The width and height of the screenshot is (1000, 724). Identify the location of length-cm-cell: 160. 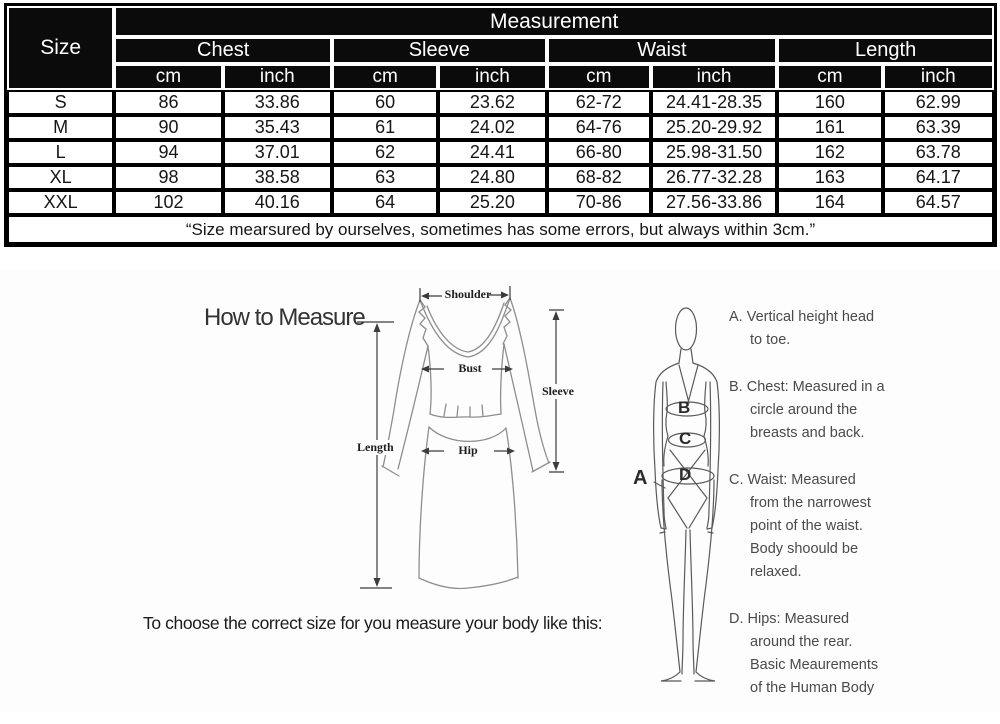
(830, 102).